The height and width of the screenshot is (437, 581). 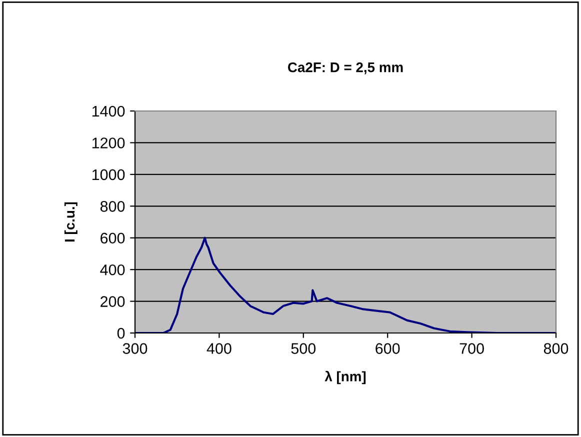 I want to click on x-tick-label: 400, so click(x=219, y=348).